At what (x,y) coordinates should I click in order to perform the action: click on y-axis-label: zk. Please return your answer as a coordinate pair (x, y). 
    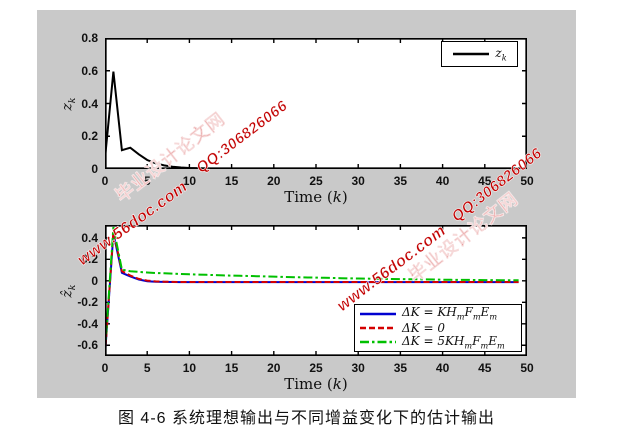
    Looking at the image, I should click on (69, 103).